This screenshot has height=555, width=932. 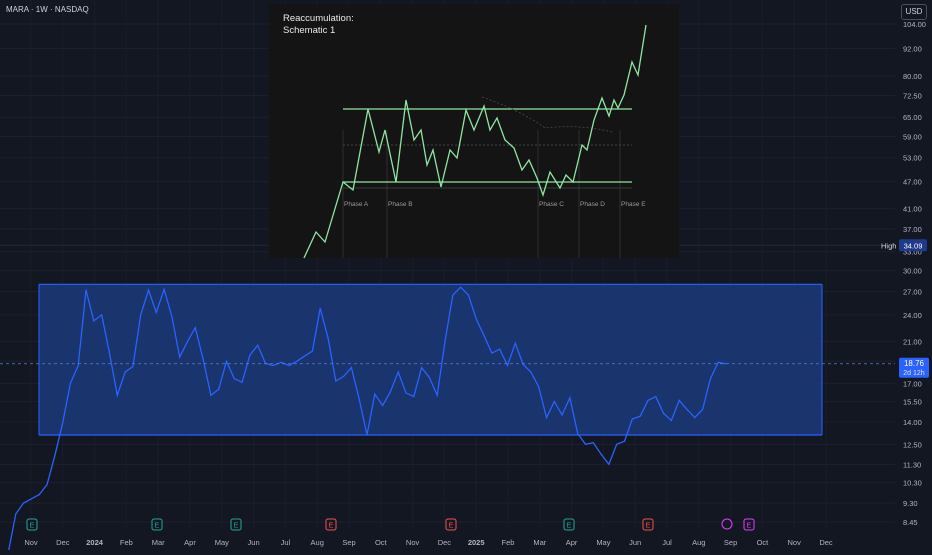 I want to click on y-tick-label: 30.00, so click(x=912, y=271).